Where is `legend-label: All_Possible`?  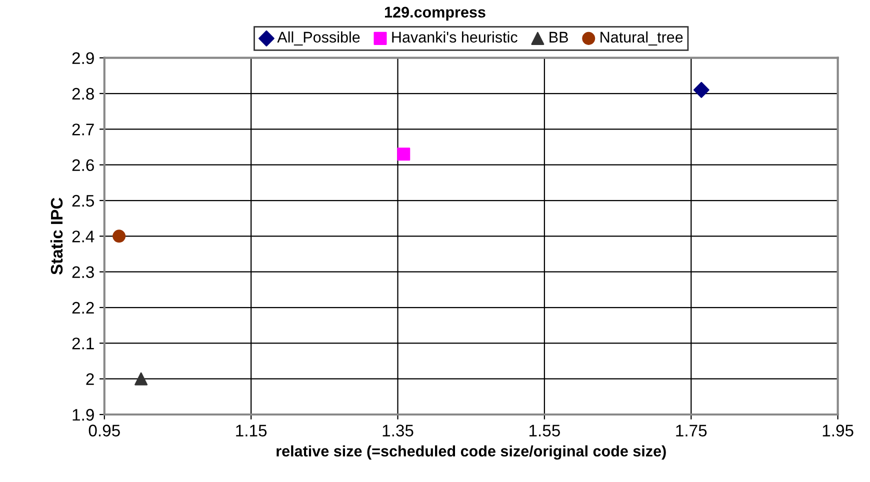 legend-label: All_Possible is located at coordinates (318, 38).